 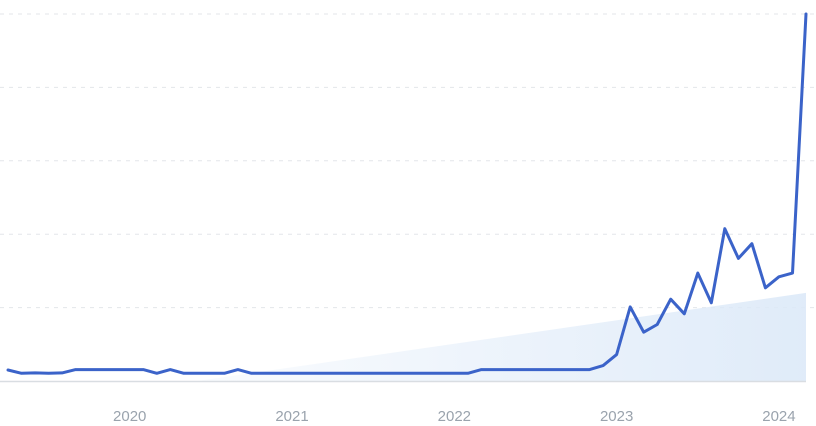 What do you see at coordinates (129, 416) in the screenshot?
I see `x-tick-label: 2020` at bounding box center [129, 416].